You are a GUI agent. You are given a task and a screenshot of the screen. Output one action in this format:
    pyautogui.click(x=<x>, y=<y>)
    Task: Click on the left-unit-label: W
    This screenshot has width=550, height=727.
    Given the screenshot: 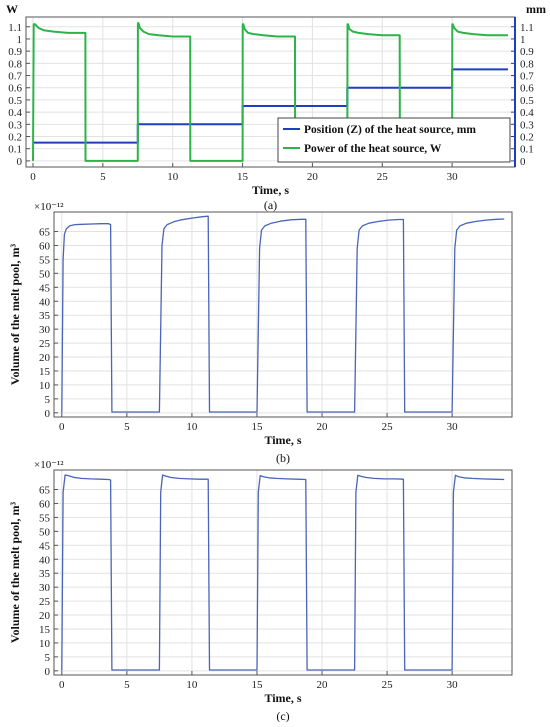 What is the action you would take?
    pyautogui.click(x=12, y=9)
    